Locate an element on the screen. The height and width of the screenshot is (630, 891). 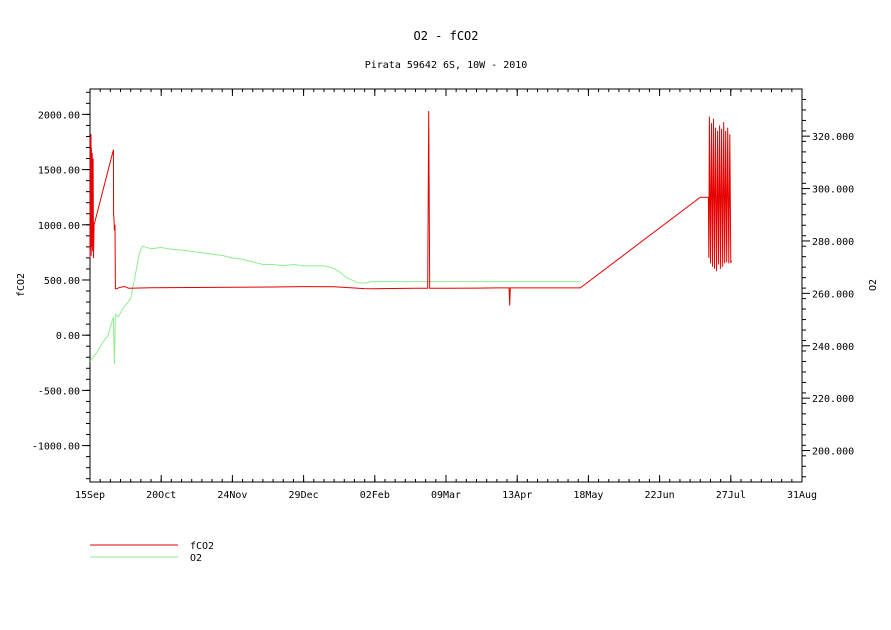
y-right-tick-label: 240.000 is located at coordinates (833, 347).